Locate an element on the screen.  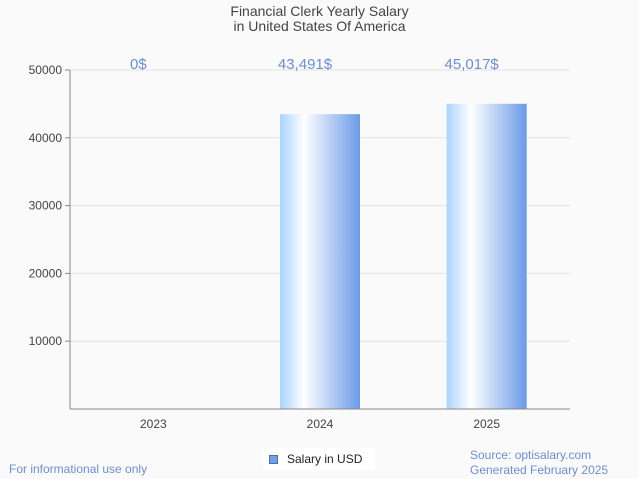
legend-label: Salary in USD is located at coordinates (325, 459).